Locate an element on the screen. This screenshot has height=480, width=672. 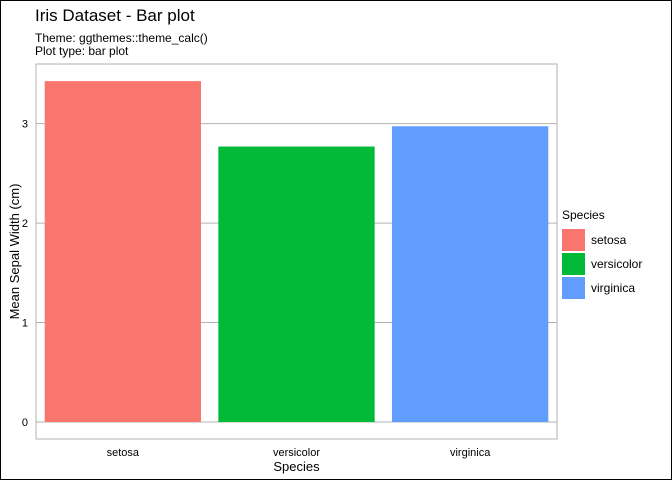
y-tick-label: 2 is located at coordinates (25, 224).